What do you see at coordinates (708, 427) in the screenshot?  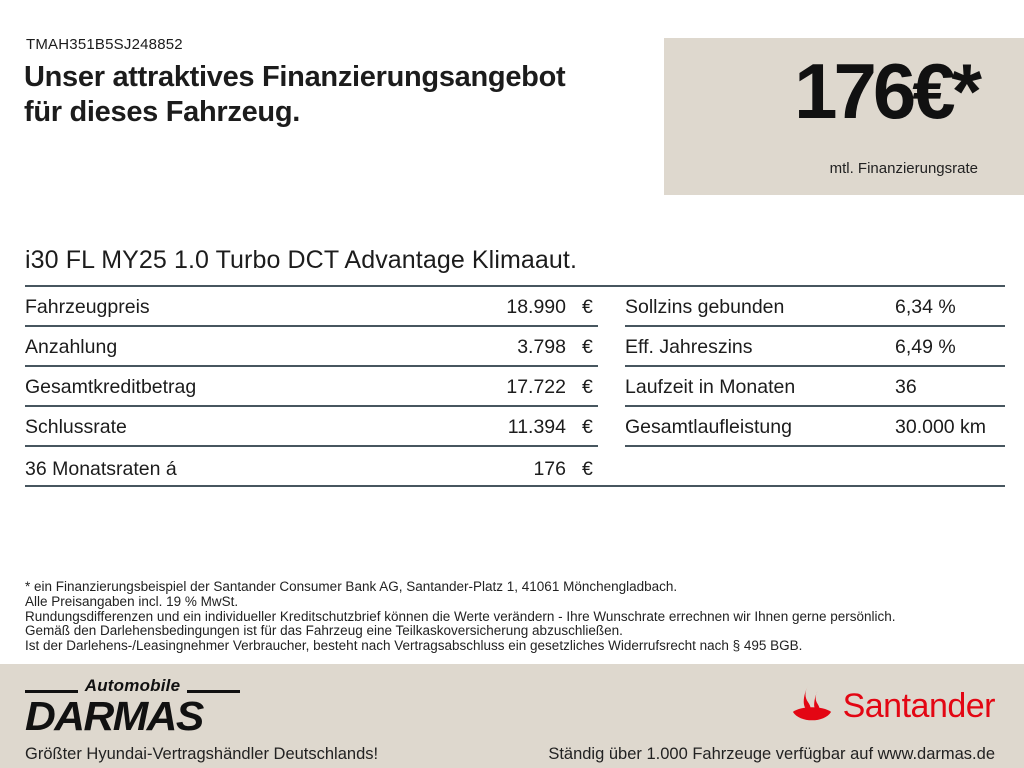 I see `row-label: Gesamtlaufleistung` at bounding box center [708, 427].